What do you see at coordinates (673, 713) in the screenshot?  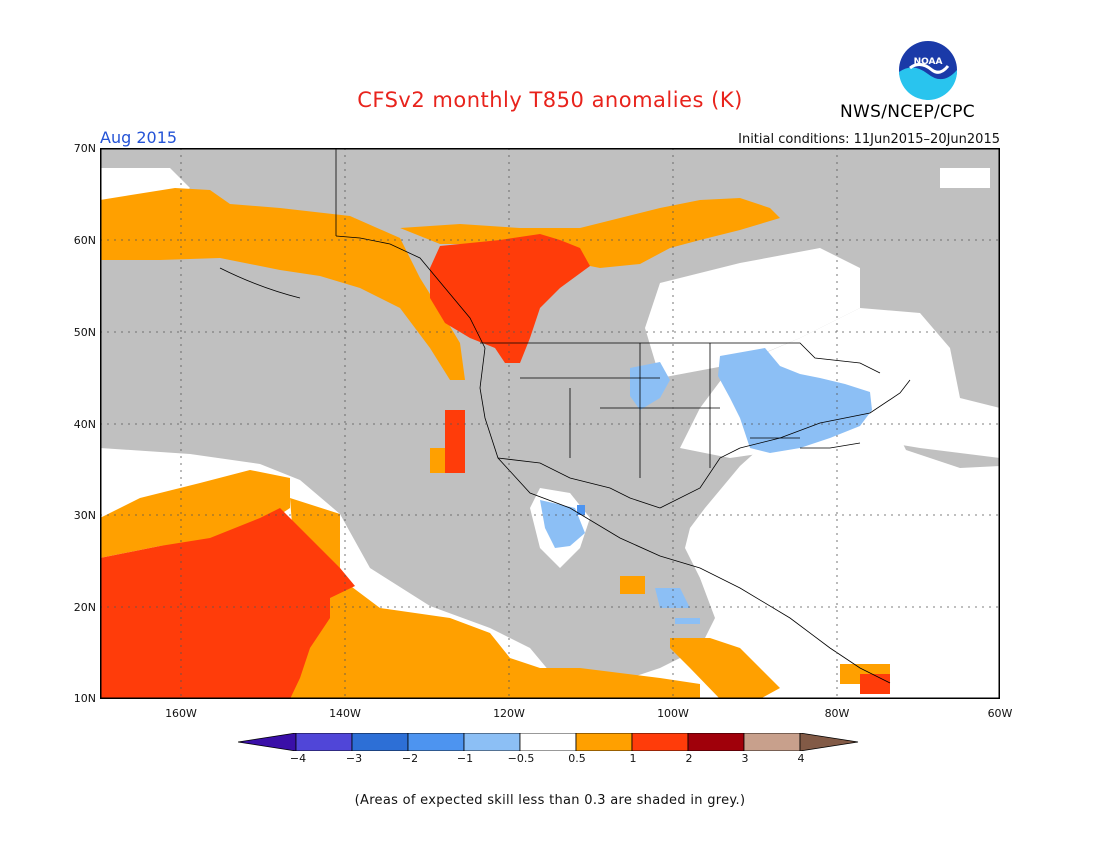 I see `lon-label: 100W` at bounding box center [673, 713].